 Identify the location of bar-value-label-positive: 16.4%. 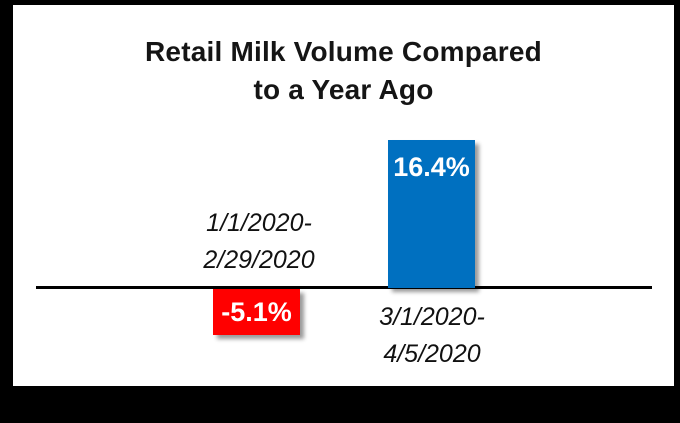
(431, 167).